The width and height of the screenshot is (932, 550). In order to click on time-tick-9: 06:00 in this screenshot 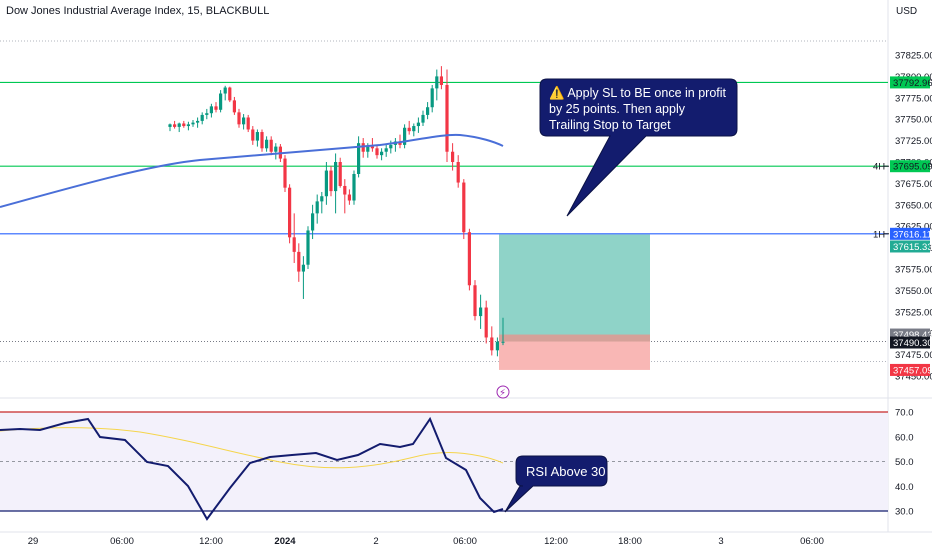, I will do `click(812, 541)`.